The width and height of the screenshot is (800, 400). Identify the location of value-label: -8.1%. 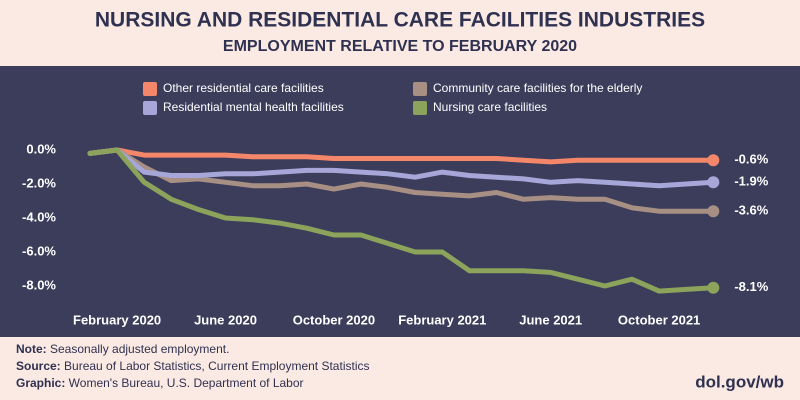
(751, 286).